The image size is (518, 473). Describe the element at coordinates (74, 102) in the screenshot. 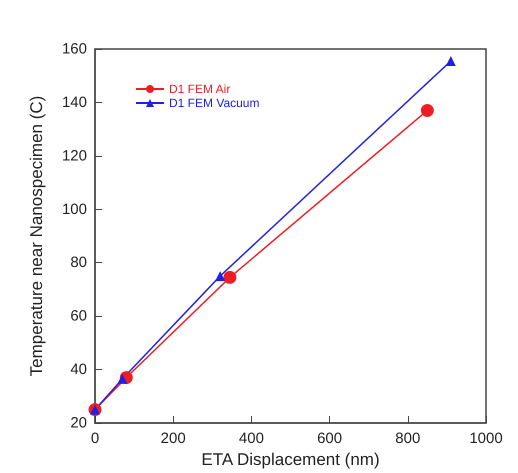

I see `y-tick-label: 140` at that location.